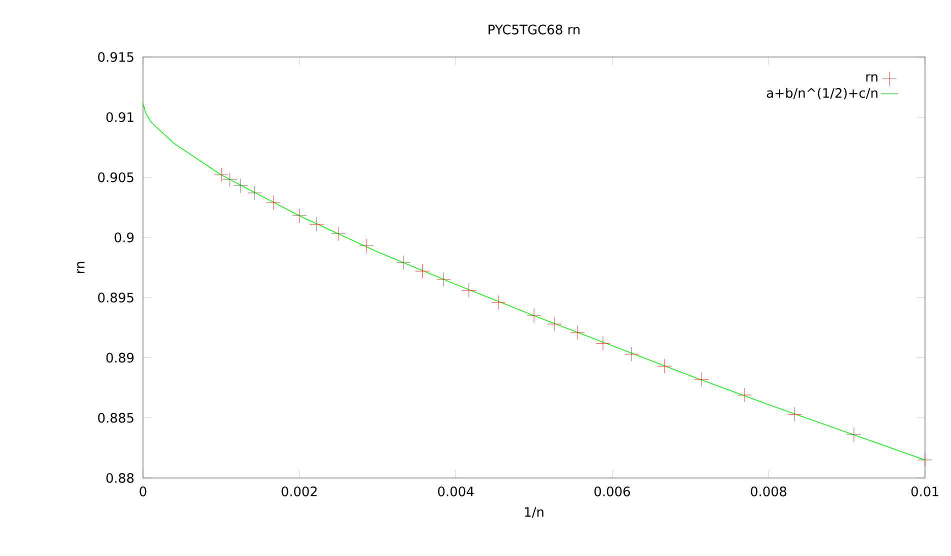 The width and height of the screenshot is (951, 556). Describe the element at coordinates (872, 78) in the screenshot. I see `legend-label: rn` at that location.